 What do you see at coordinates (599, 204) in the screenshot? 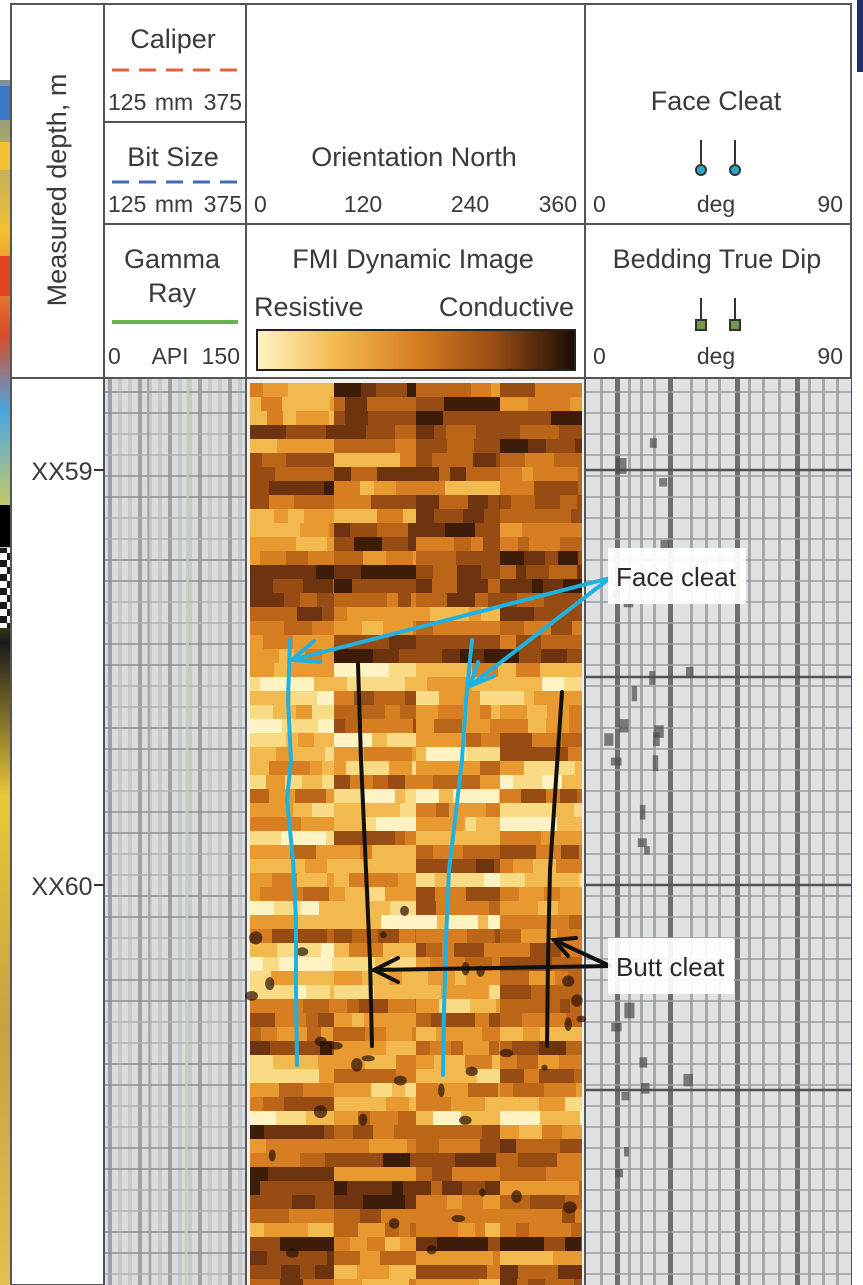
I see `face-cleat-min: 0` at bounding box center [599, 204].